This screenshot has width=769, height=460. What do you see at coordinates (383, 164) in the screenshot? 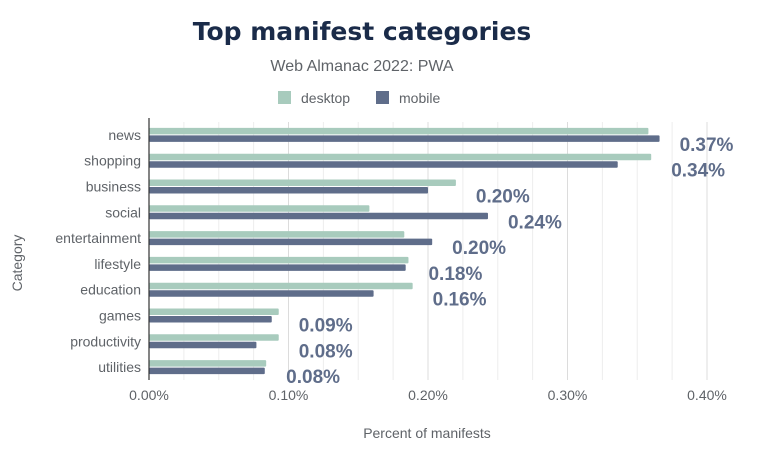
I see `bar-mobile-shopping` at bounding box center [383, 164].